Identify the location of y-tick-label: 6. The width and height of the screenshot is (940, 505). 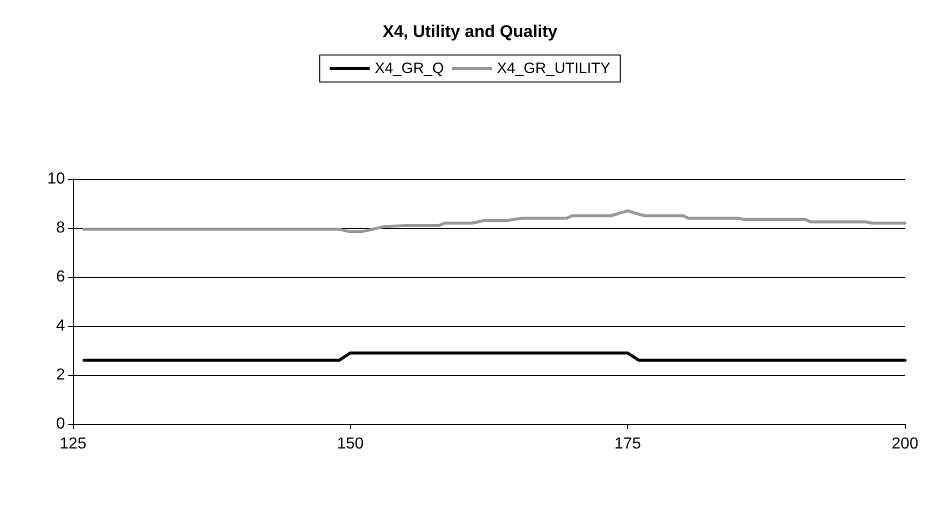
(61, 277).